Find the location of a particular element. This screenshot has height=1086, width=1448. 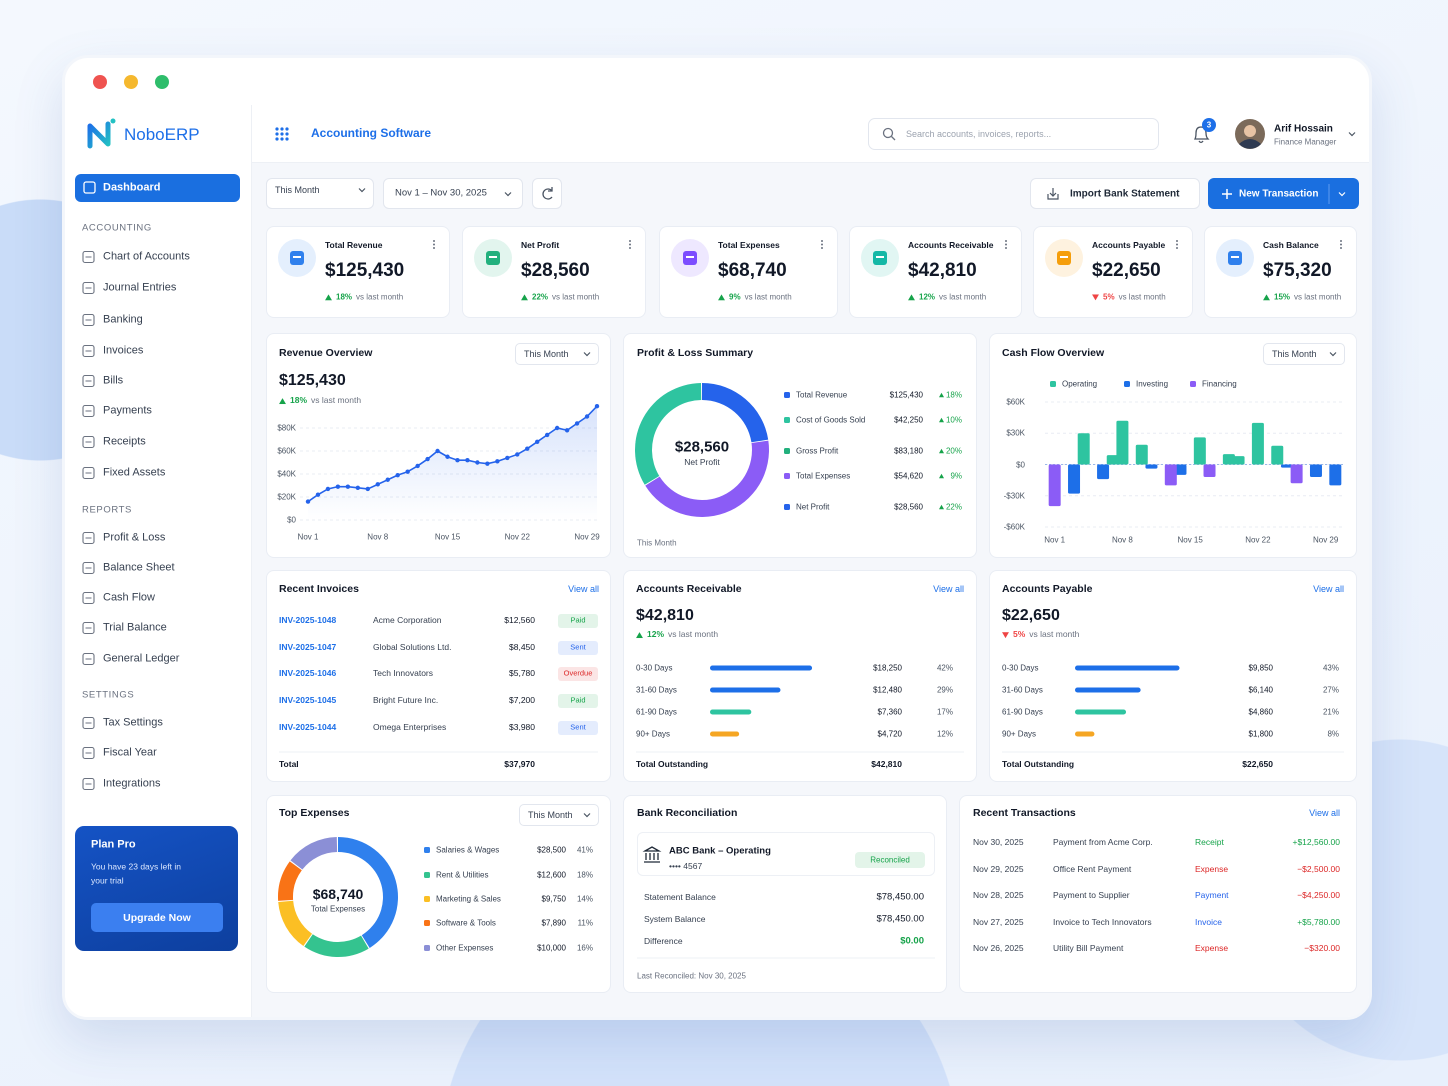

change: 22% is located at coordinates (953, 507).